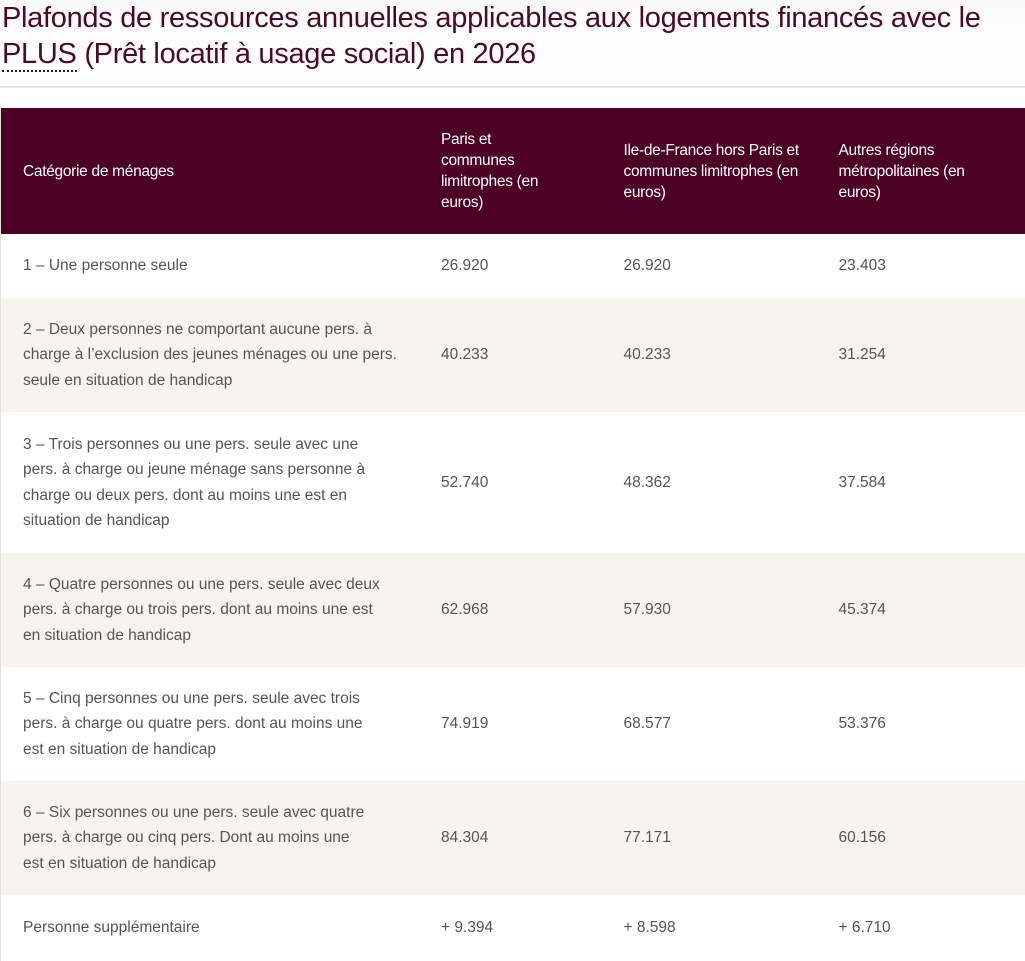 The image size is (1025, 961). Describe the element at coordinates (647, 838) in the screenshot. I see `cell-text: 77.171` at that location.